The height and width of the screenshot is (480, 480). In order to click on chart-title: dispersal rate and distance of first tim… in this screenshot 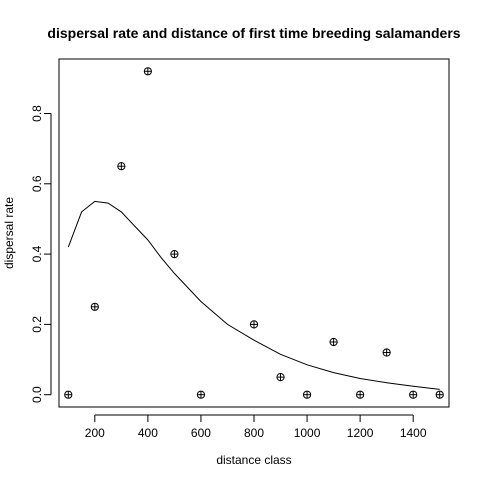, I will do `click(253, 33)`.